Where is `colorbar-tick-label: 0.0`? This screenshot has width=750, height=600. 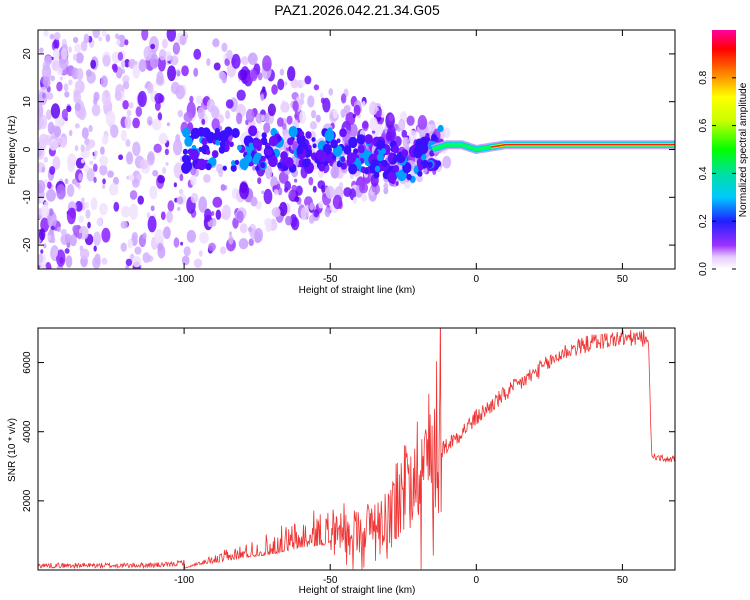 colorbar-tick-label: 0.0 is located at coordinates (703, 269).